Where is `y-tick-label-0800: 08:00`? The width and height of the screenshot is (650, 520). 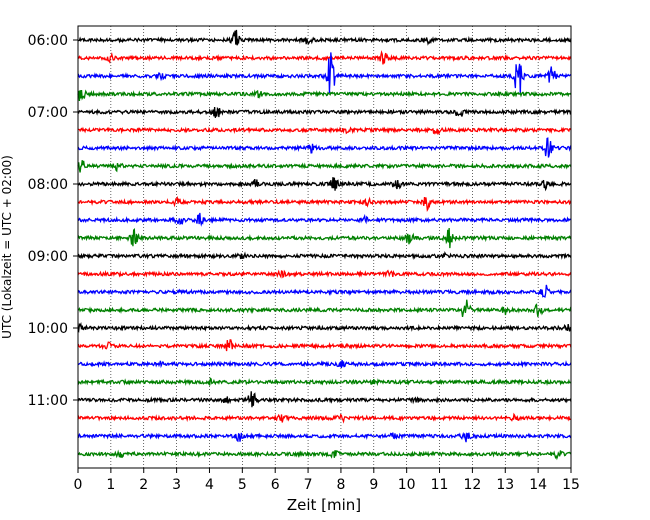 y-tick-label-0800: 08:00 is located at coordinates (48, 185).